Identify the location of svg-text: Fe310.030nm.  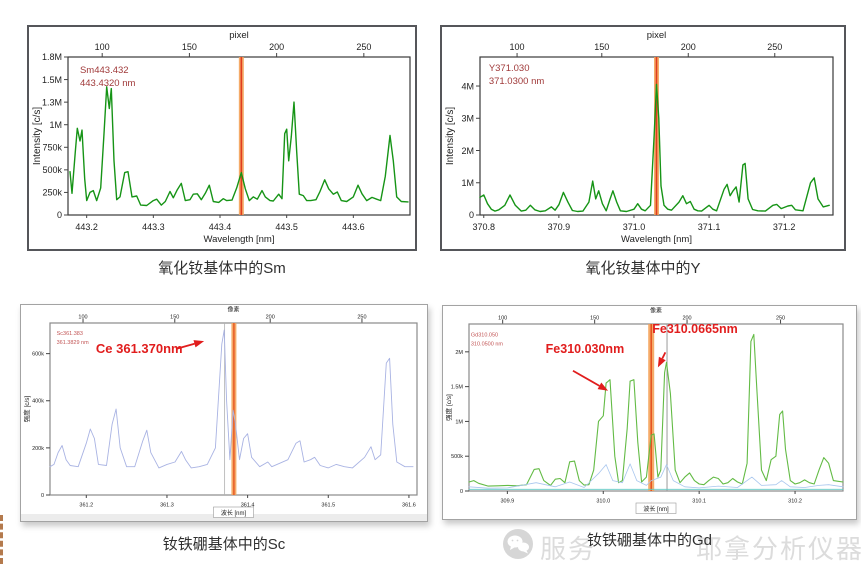
(585, 349).